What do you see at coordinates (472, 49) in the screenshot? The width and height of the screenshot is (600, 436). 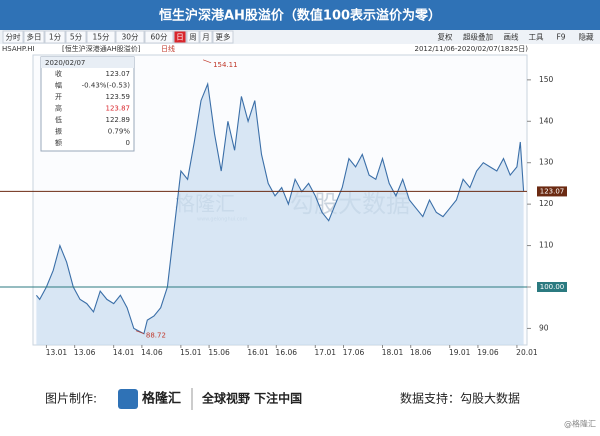 I see `range: 2012/11/06-2020/02/07(1825日)` at bounding box center [472, 49].